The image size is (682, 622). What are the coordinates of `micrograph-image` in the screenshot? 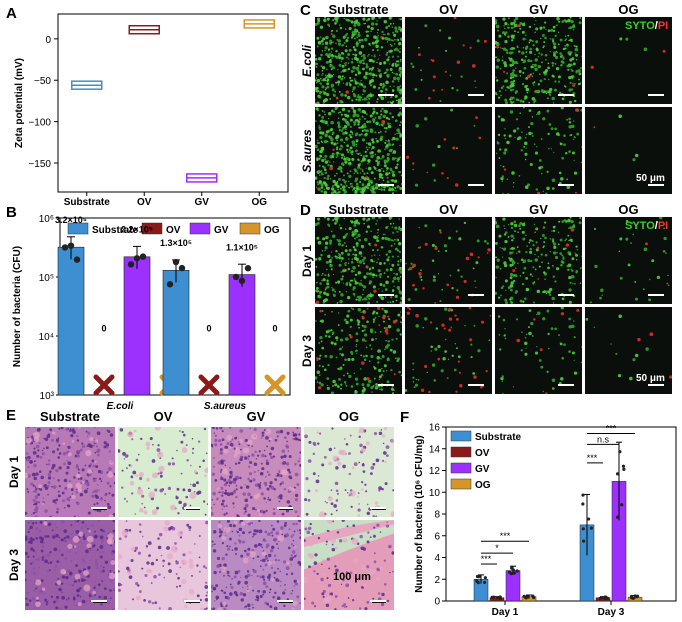 It's located at (256, 565).